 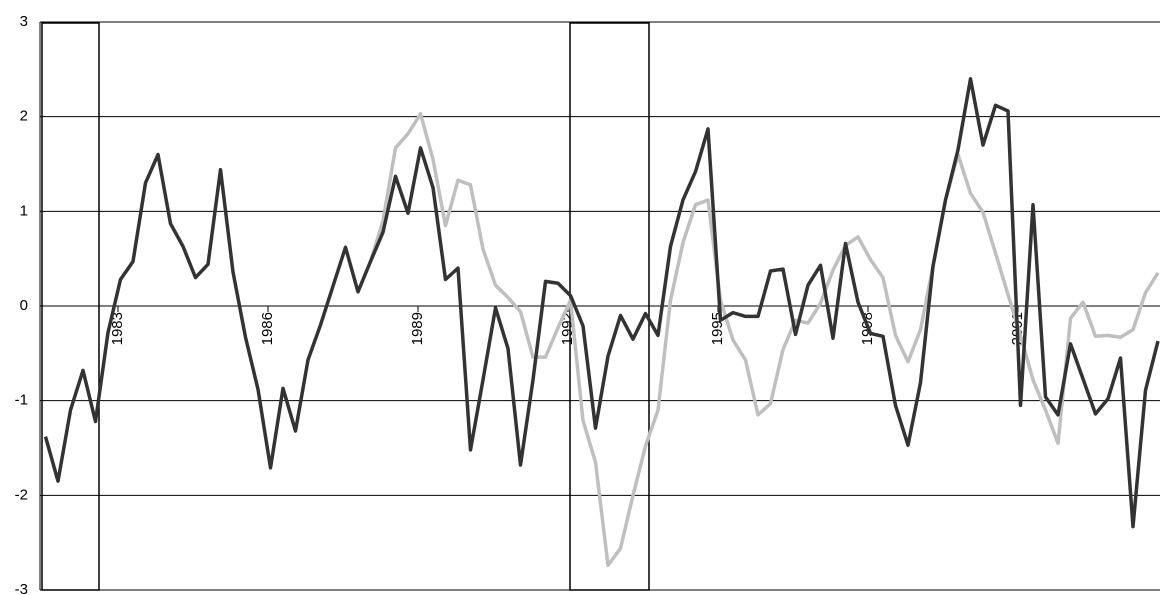 I want to click on shaded-period, so click(x=70, y=306).